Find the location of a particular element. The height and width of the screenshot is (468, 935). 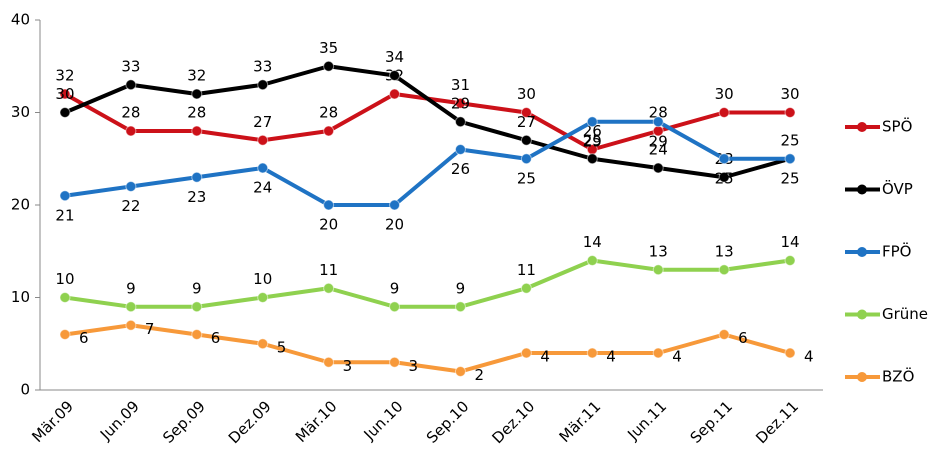

legend-label: ÖVP is located at coordinates (897, 188).